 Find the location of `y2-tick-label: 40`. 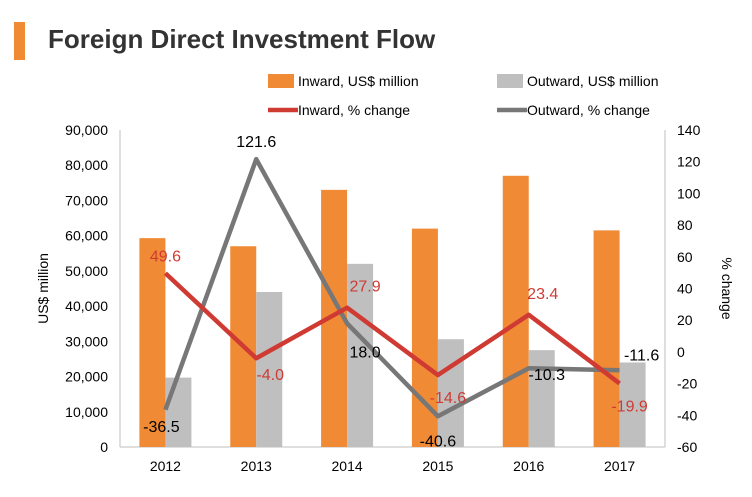

y2-tick-label: 40 is located at coordinates (685, 289).